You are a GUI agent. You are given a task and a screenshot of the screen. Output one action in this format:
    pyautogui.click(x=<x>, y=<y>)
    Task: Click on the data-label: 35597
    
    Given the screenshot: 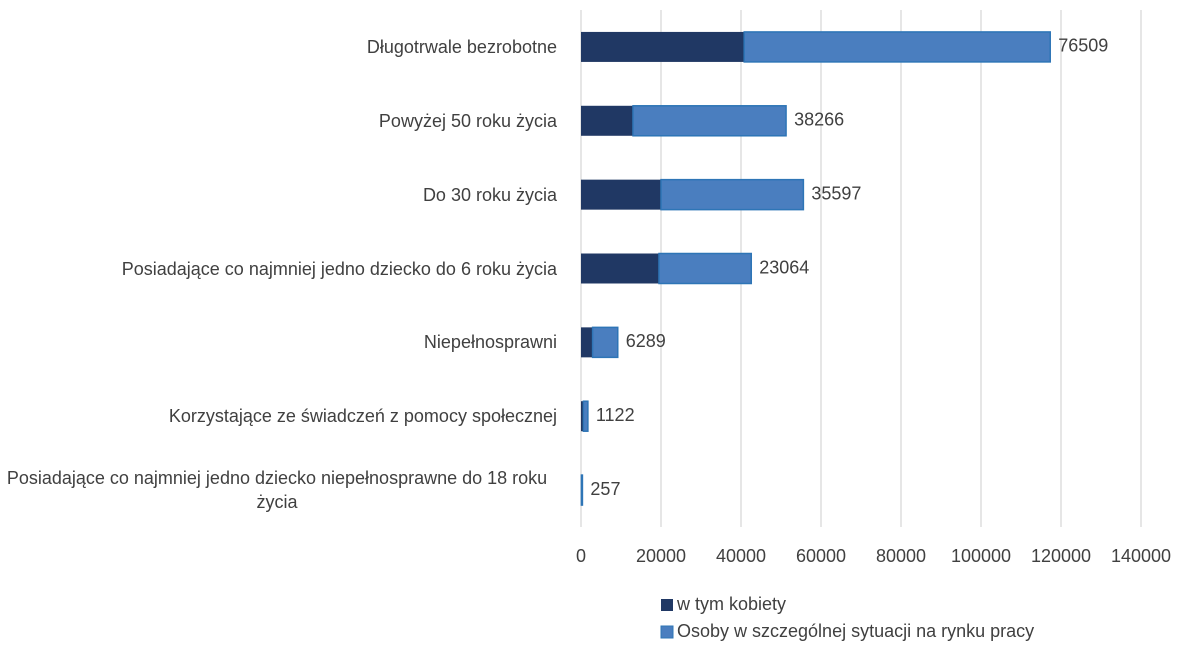 What is the action you would take?
    pyautogui.click(x=836, y=193)
    